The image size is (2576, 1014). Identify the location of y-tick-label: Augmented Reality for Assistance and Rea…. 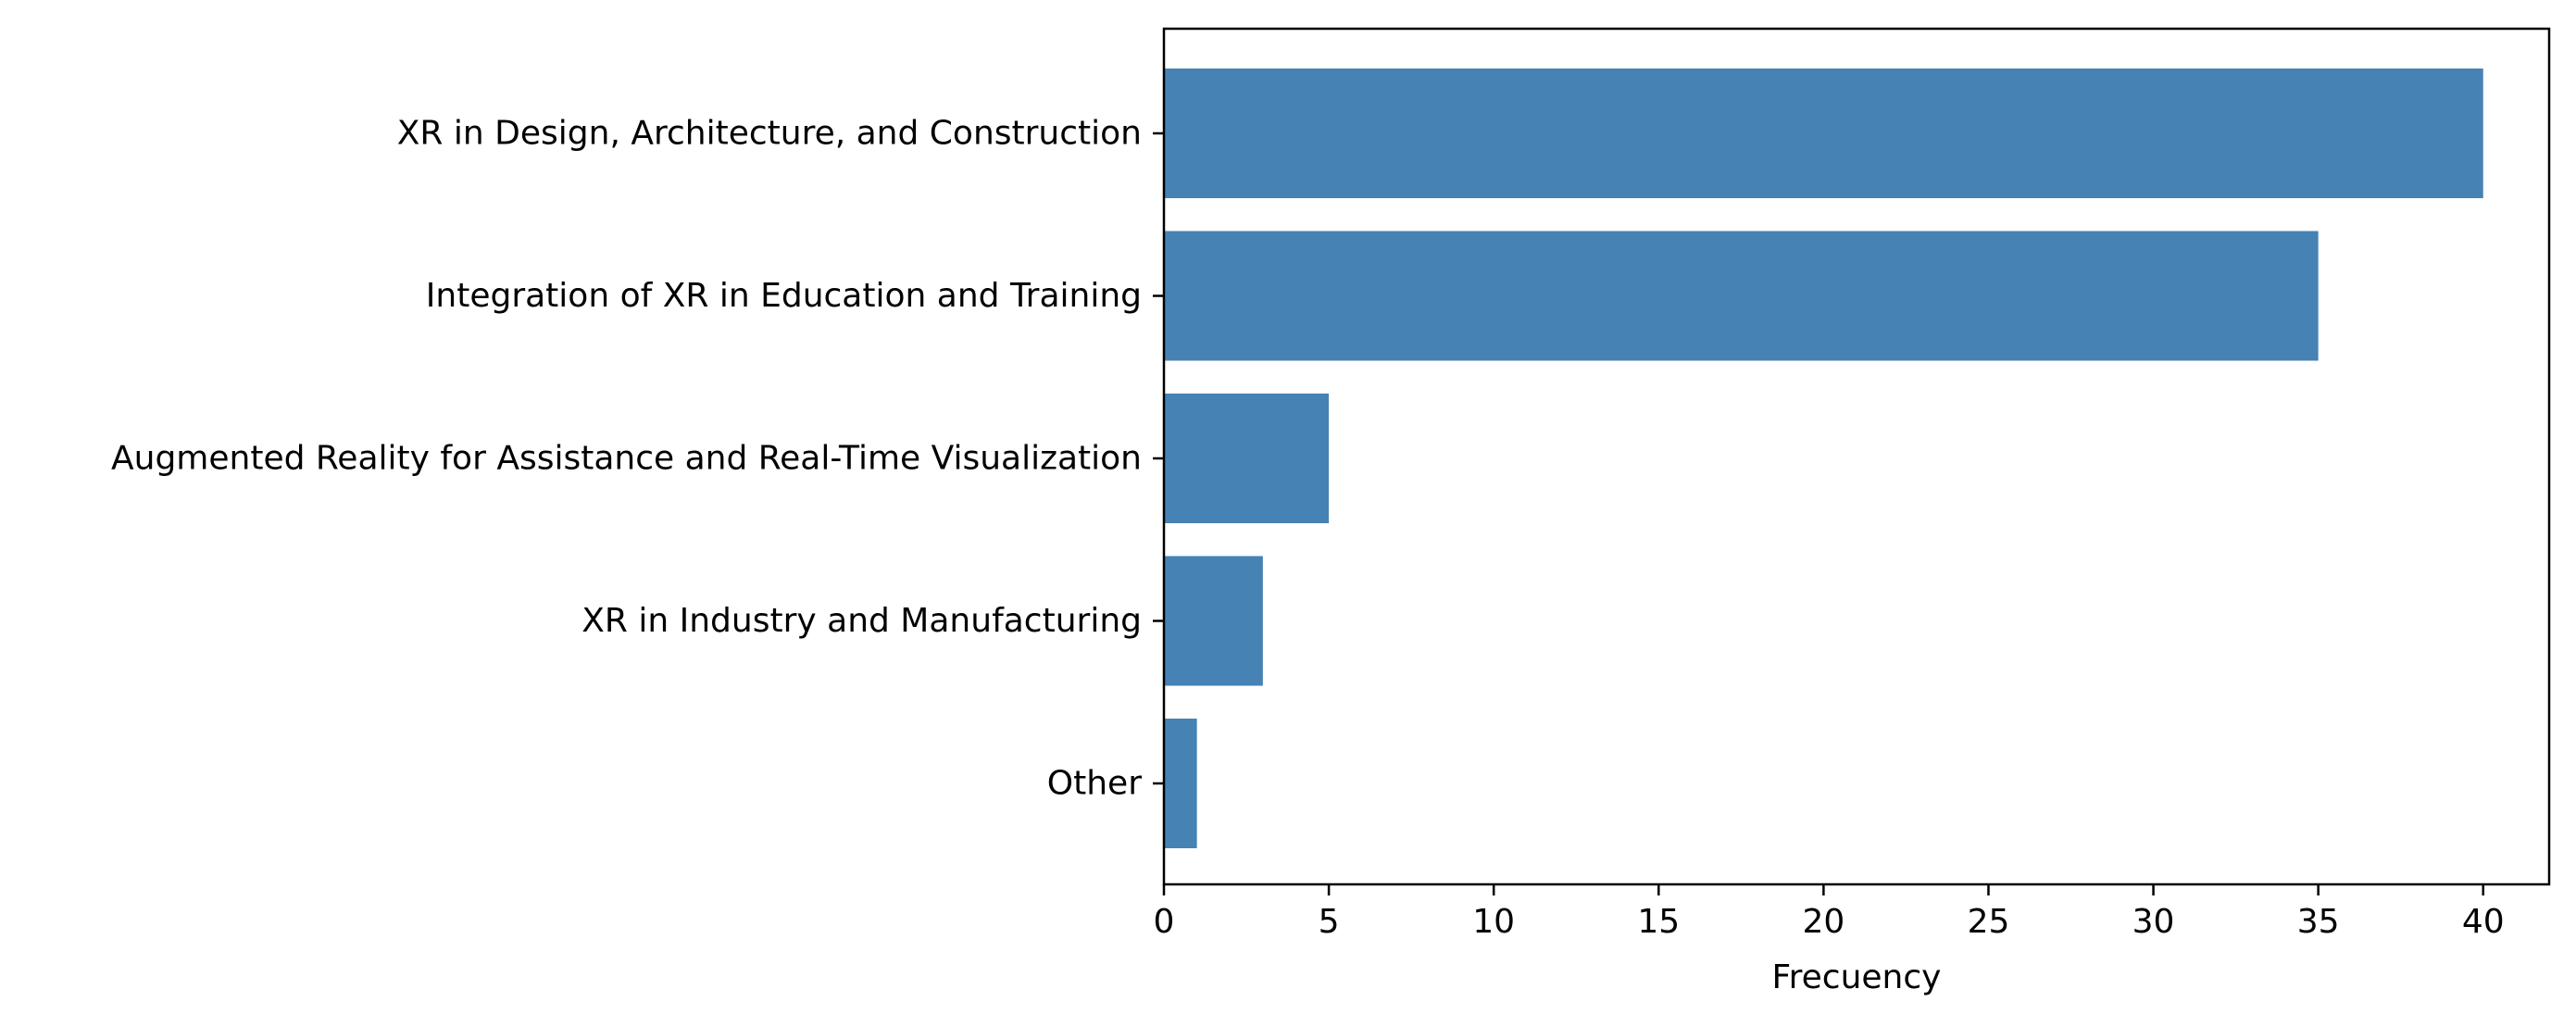
(626, 459).